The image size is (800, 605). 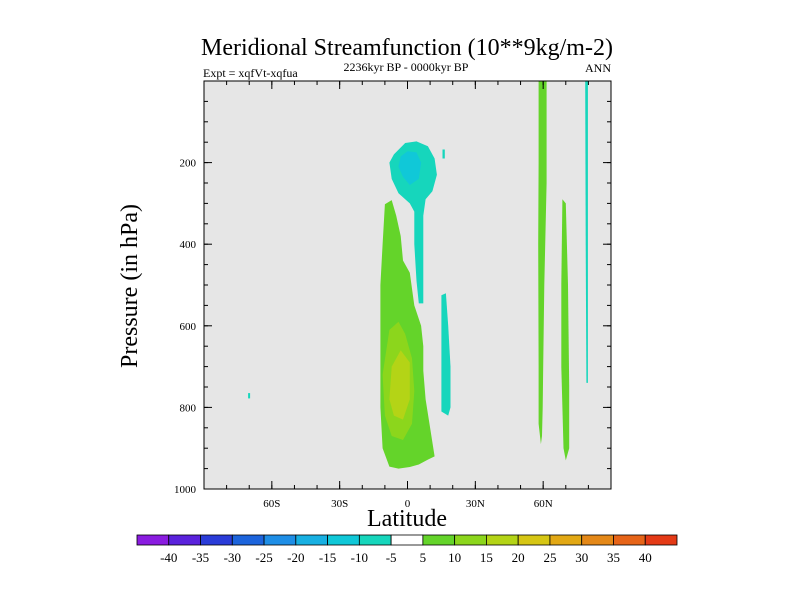 I want to click on colorbar-label: -10, so click(x=359, y=557).